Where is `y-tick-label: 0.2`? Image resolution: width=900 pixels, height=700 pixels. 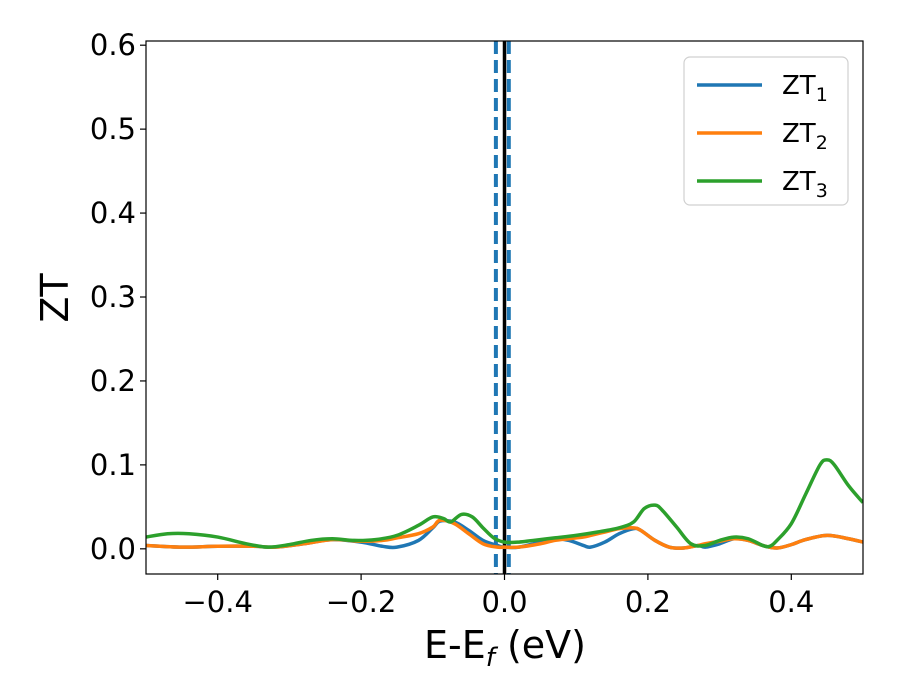 y-tick-label: 0.2 is located at coordinates (113, 381).